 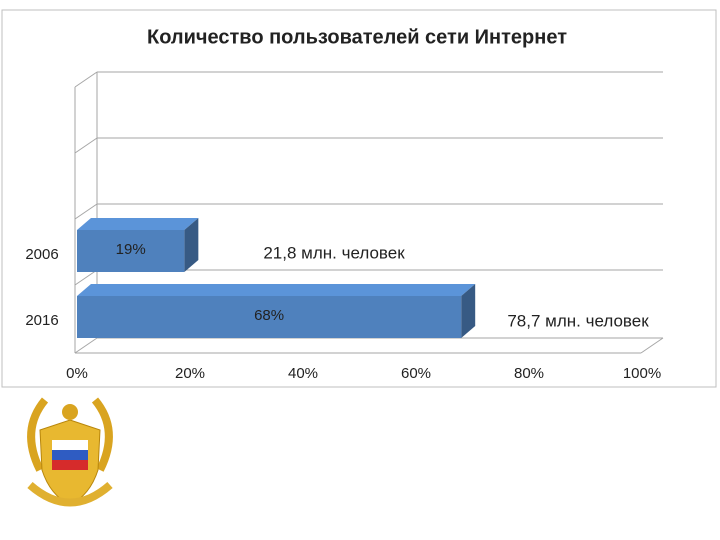 I want to click on x-tick-label: 20%, so click(x=190, y=373).